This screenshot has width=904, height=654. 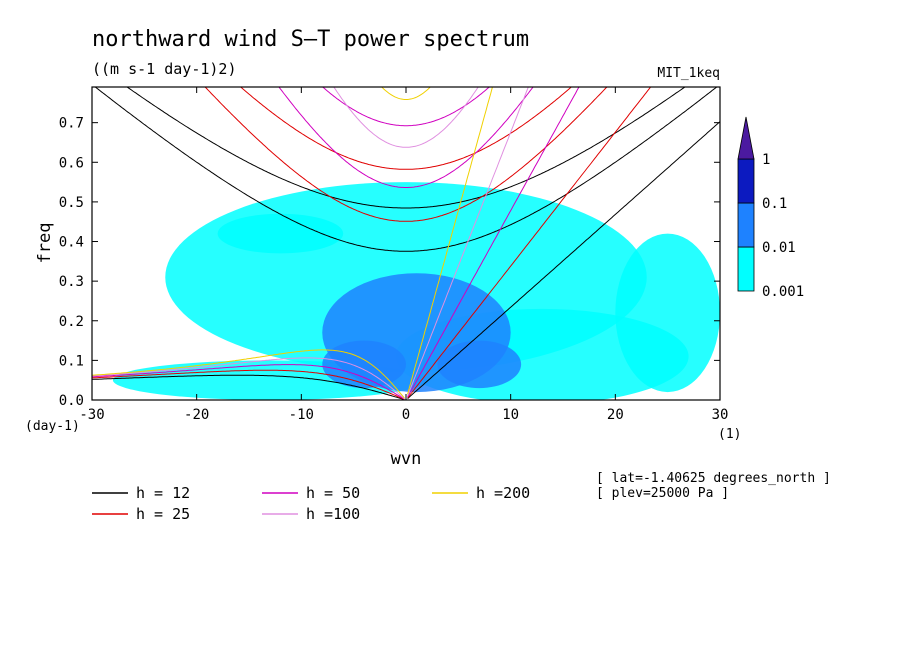 What do you see at coordinates (783, 292) in the screenshot?
I see `colorbar-label: 0.001` at bounding box center [783, 292].